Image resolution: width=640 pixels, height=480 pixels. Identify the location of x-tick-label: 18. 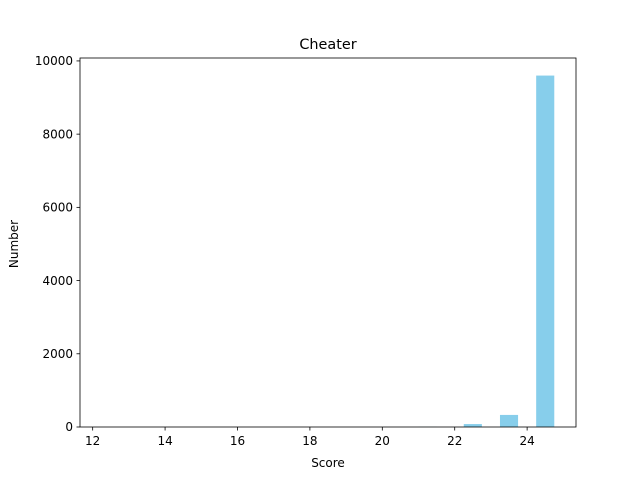
(309, 441).